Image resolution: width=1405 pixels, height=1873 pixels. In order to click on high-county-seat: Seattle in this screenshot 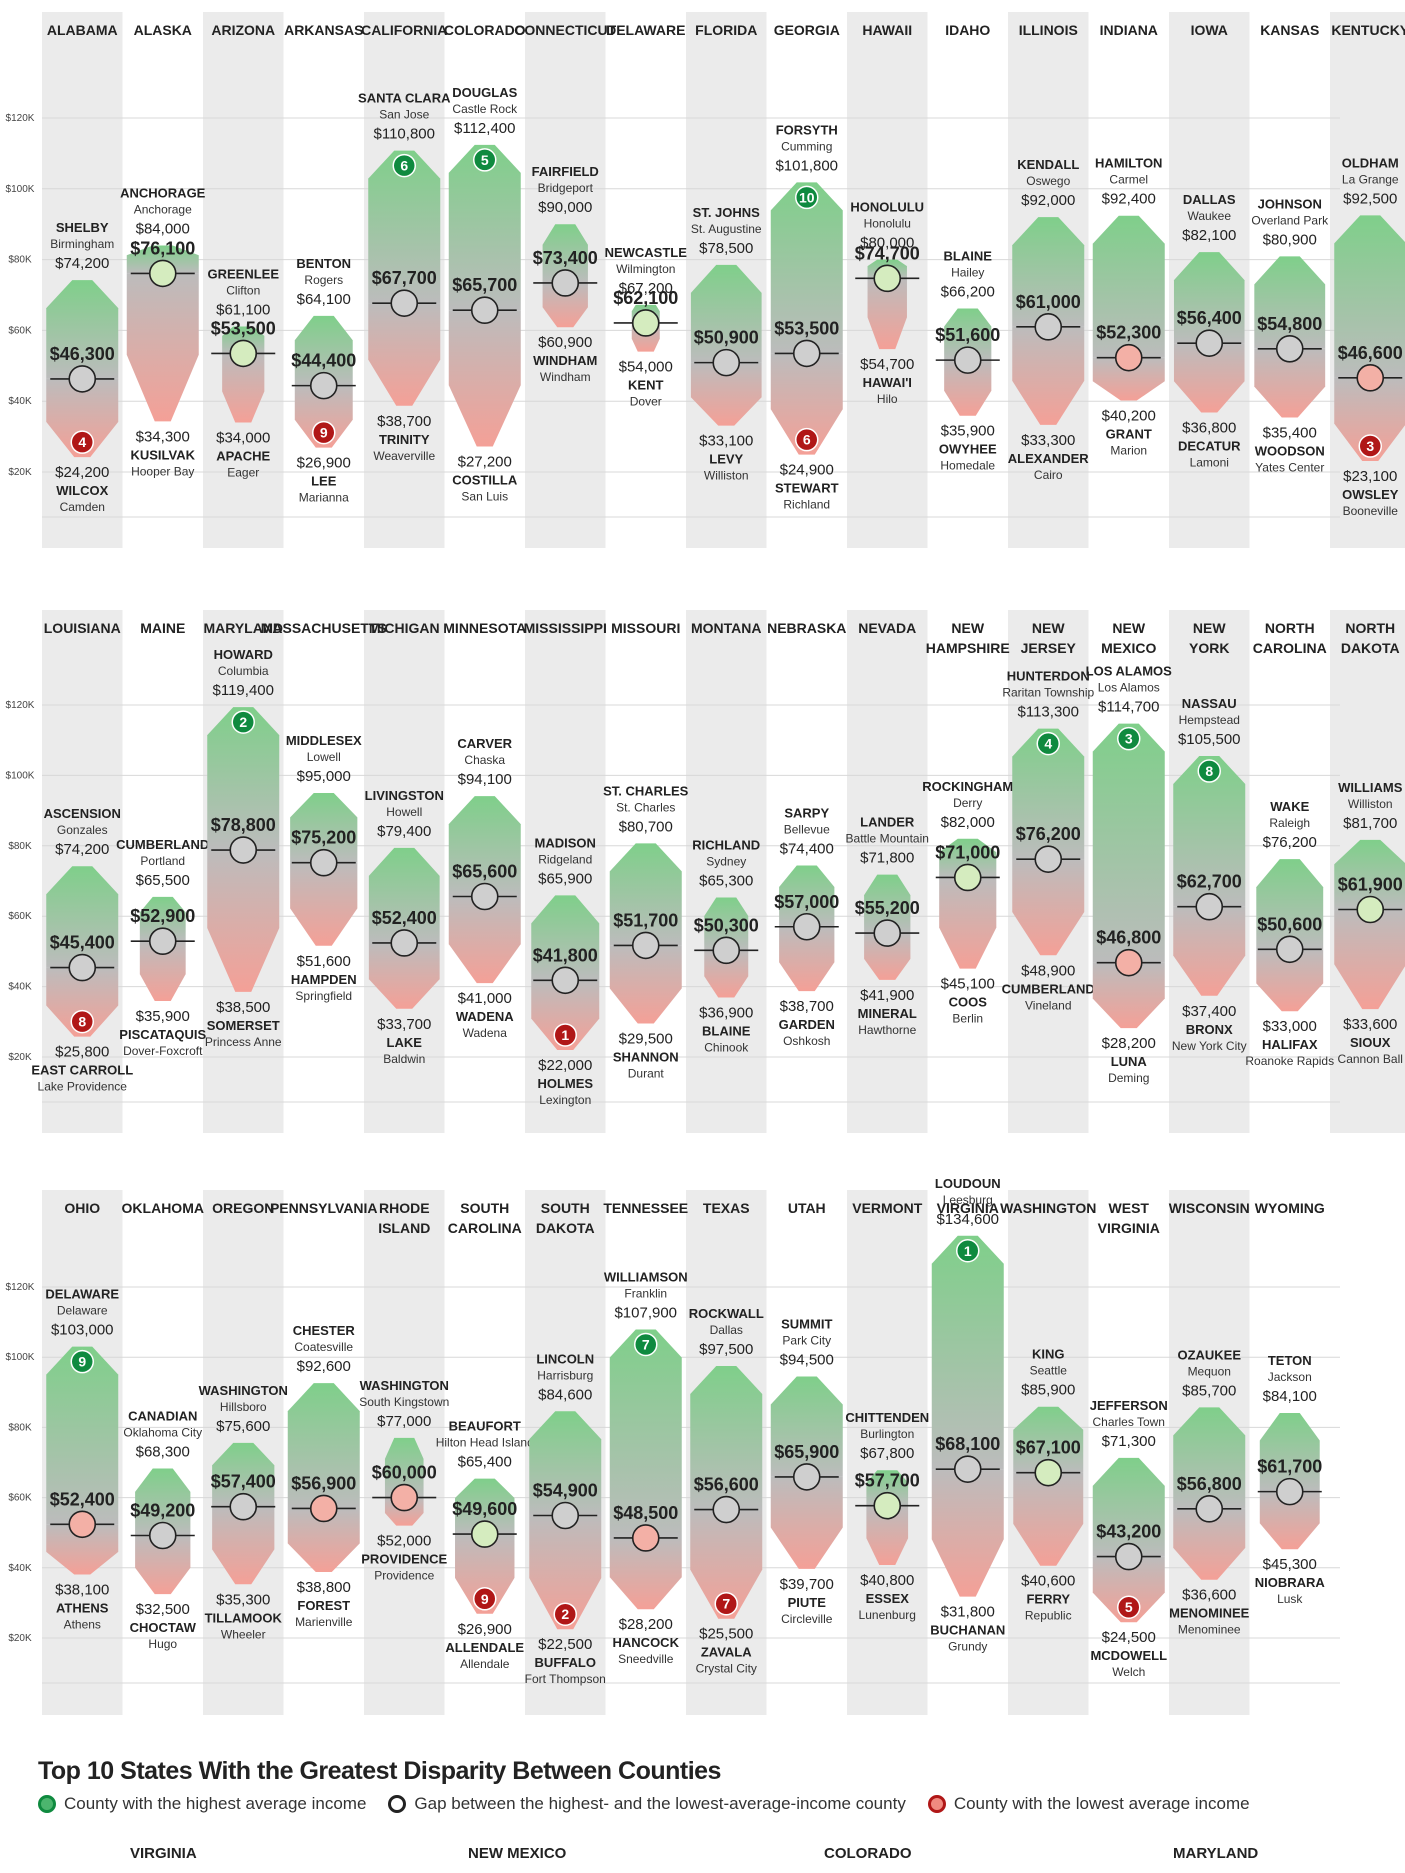, I will do `click(1049, 1371)`.